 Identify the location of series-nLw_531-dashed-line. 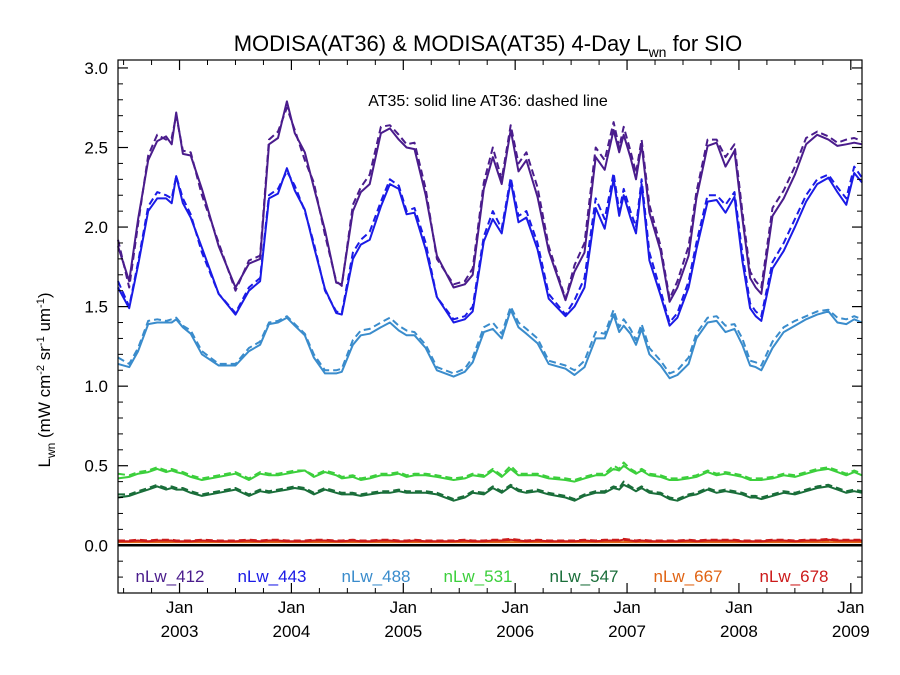
(490, 471).